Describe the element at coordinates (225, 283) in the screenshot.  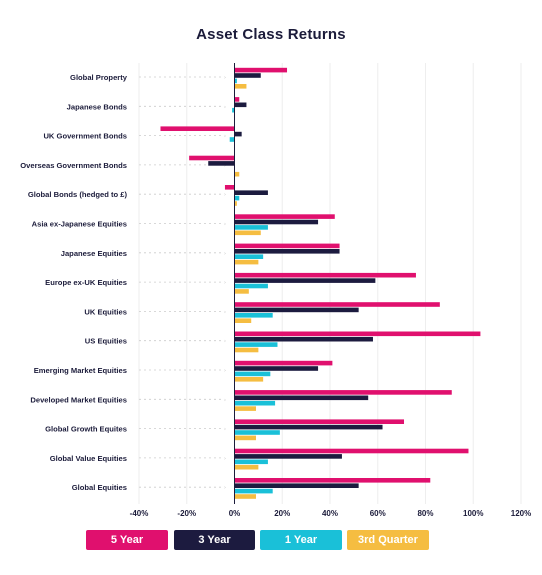
I see `leader-arrow-europe-ex-uk-equities: ›` at that location.